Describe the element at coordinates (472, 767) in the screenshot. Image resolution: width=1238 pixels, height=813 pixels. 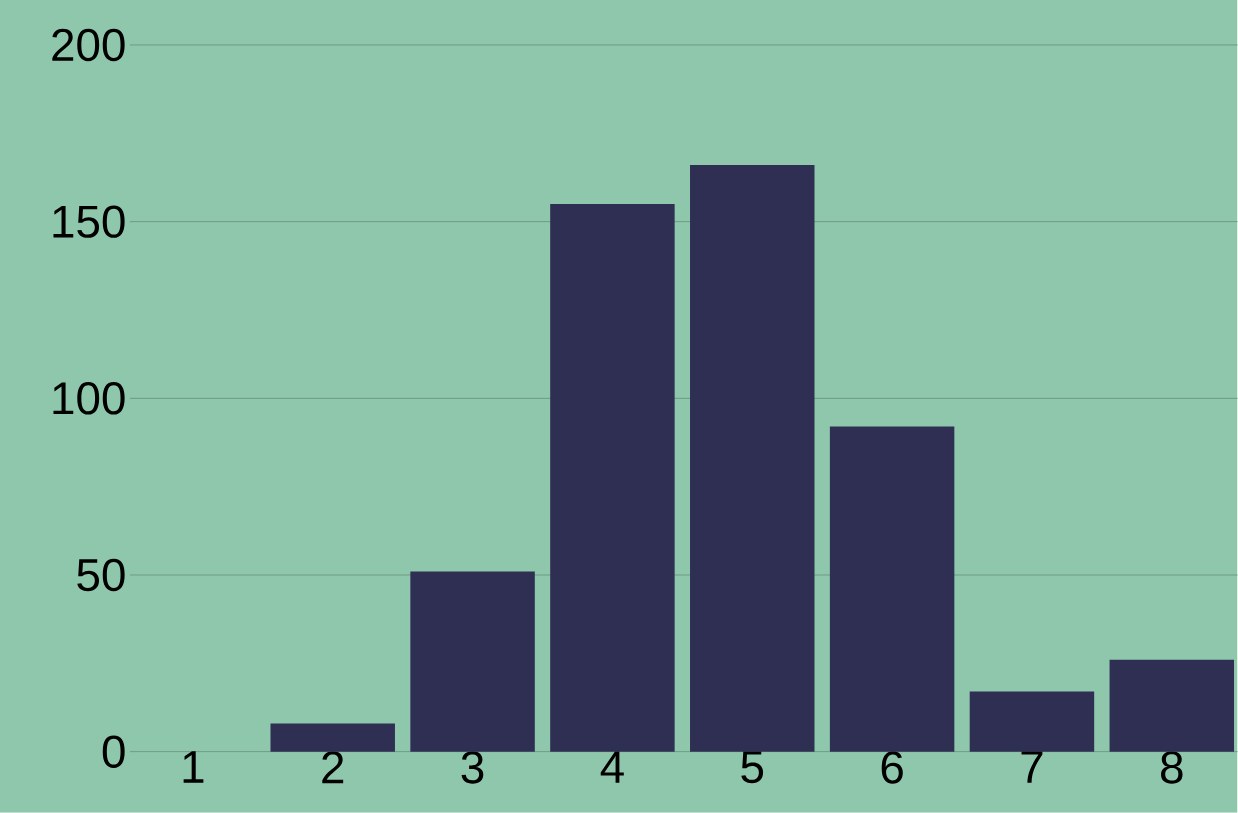
I see `x-tick-label: 3` at that location.